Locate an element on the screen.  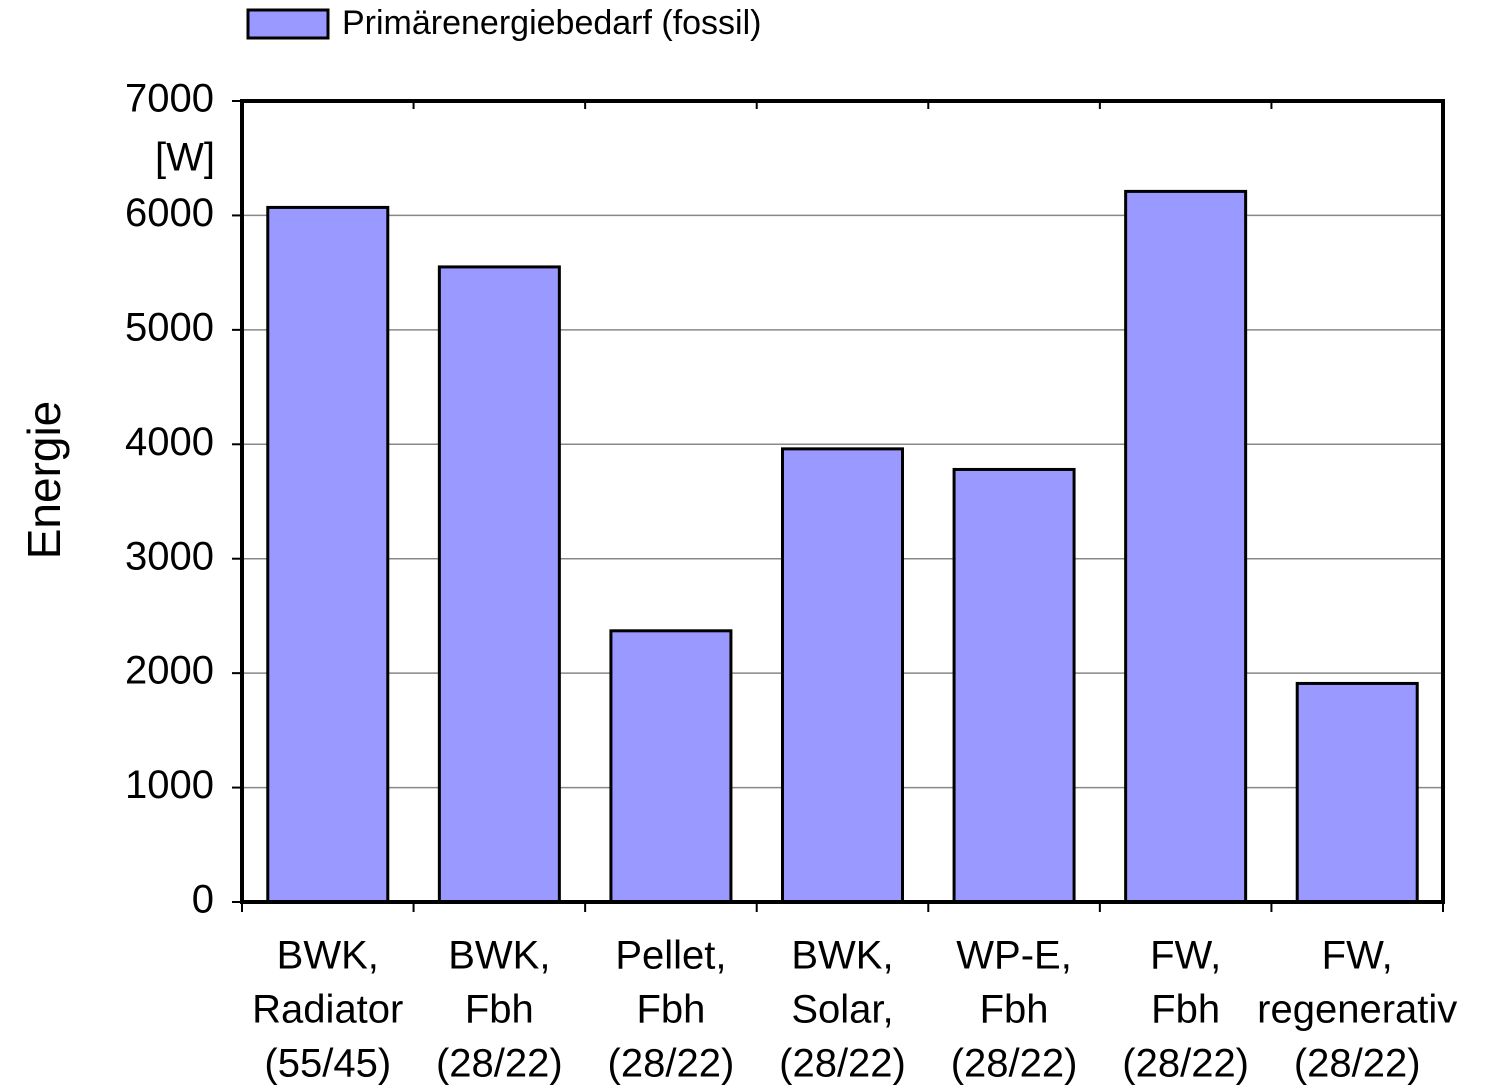
x-tick-label: Radiator is located at coordinates (327, 1010).